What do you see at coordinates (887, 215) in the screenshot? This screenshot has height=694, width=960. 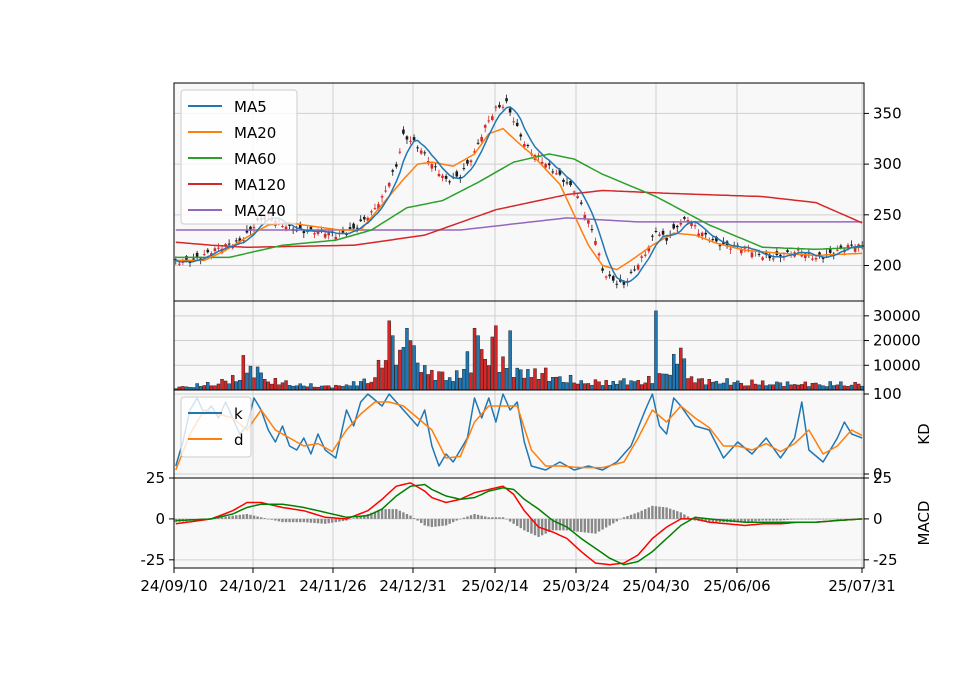 I see `price-ytick-label: 250` at bounding box center [887, 215].